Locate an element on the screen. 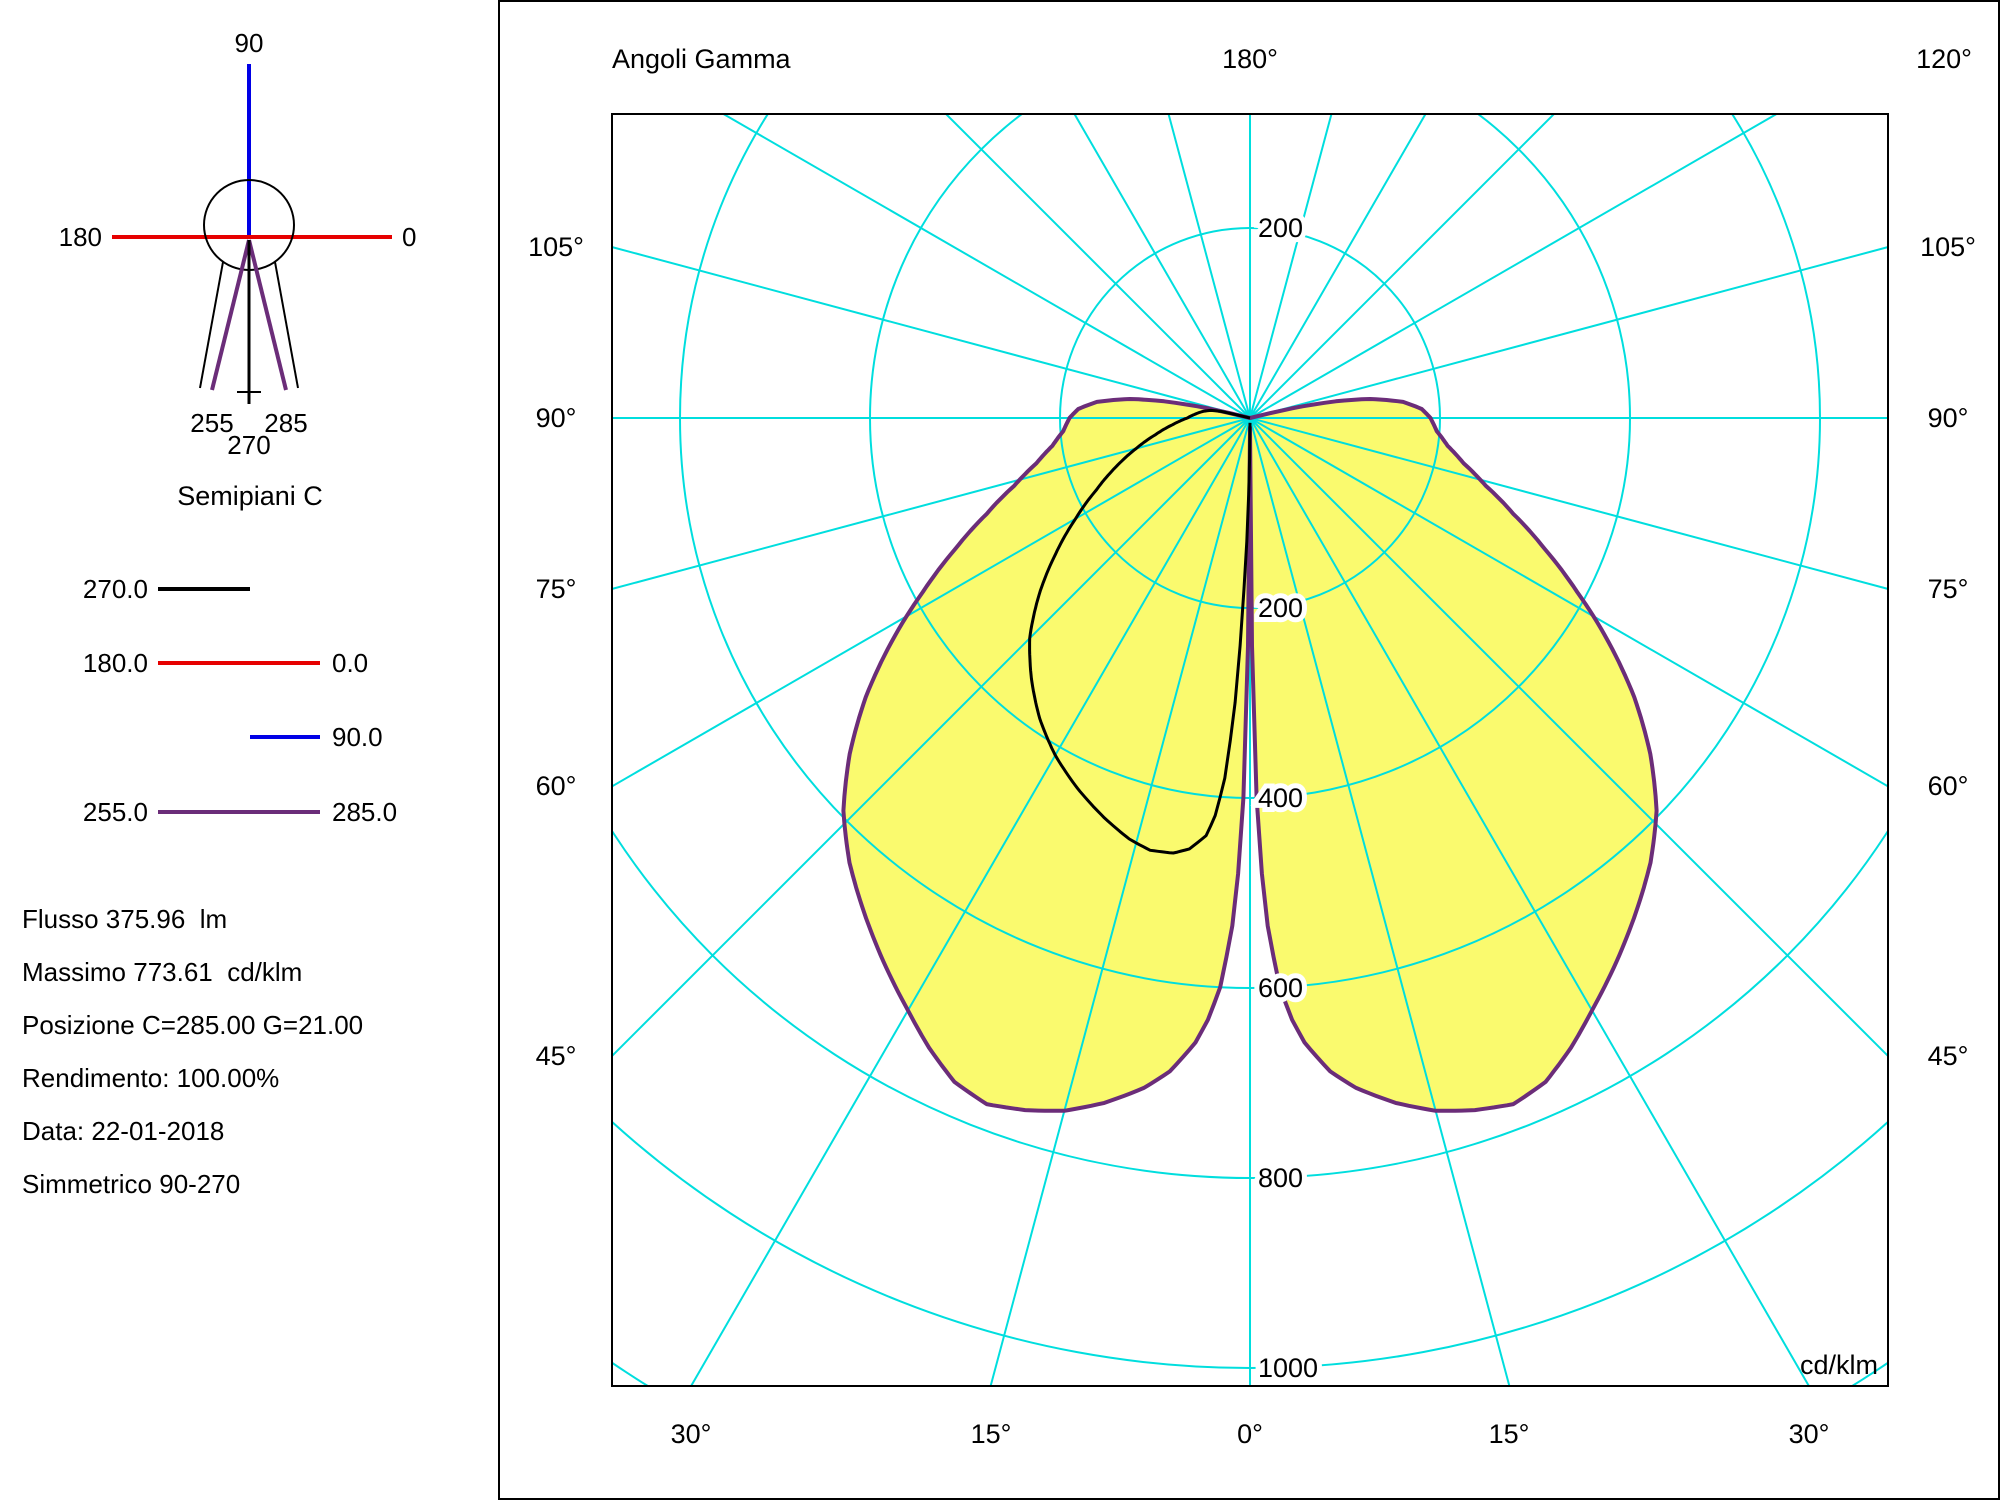 The width and height of the screenshot is (2000, 1500). legend-90-line is located at coordinates (285, 737).